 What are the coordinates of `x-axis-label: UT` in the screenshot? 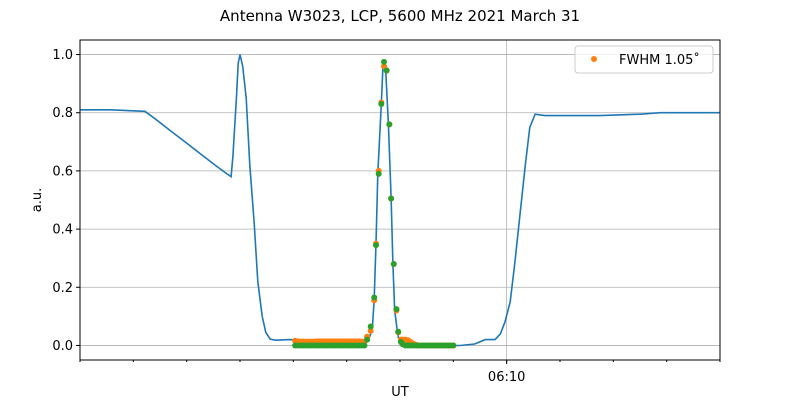 It's located at (400, 392).